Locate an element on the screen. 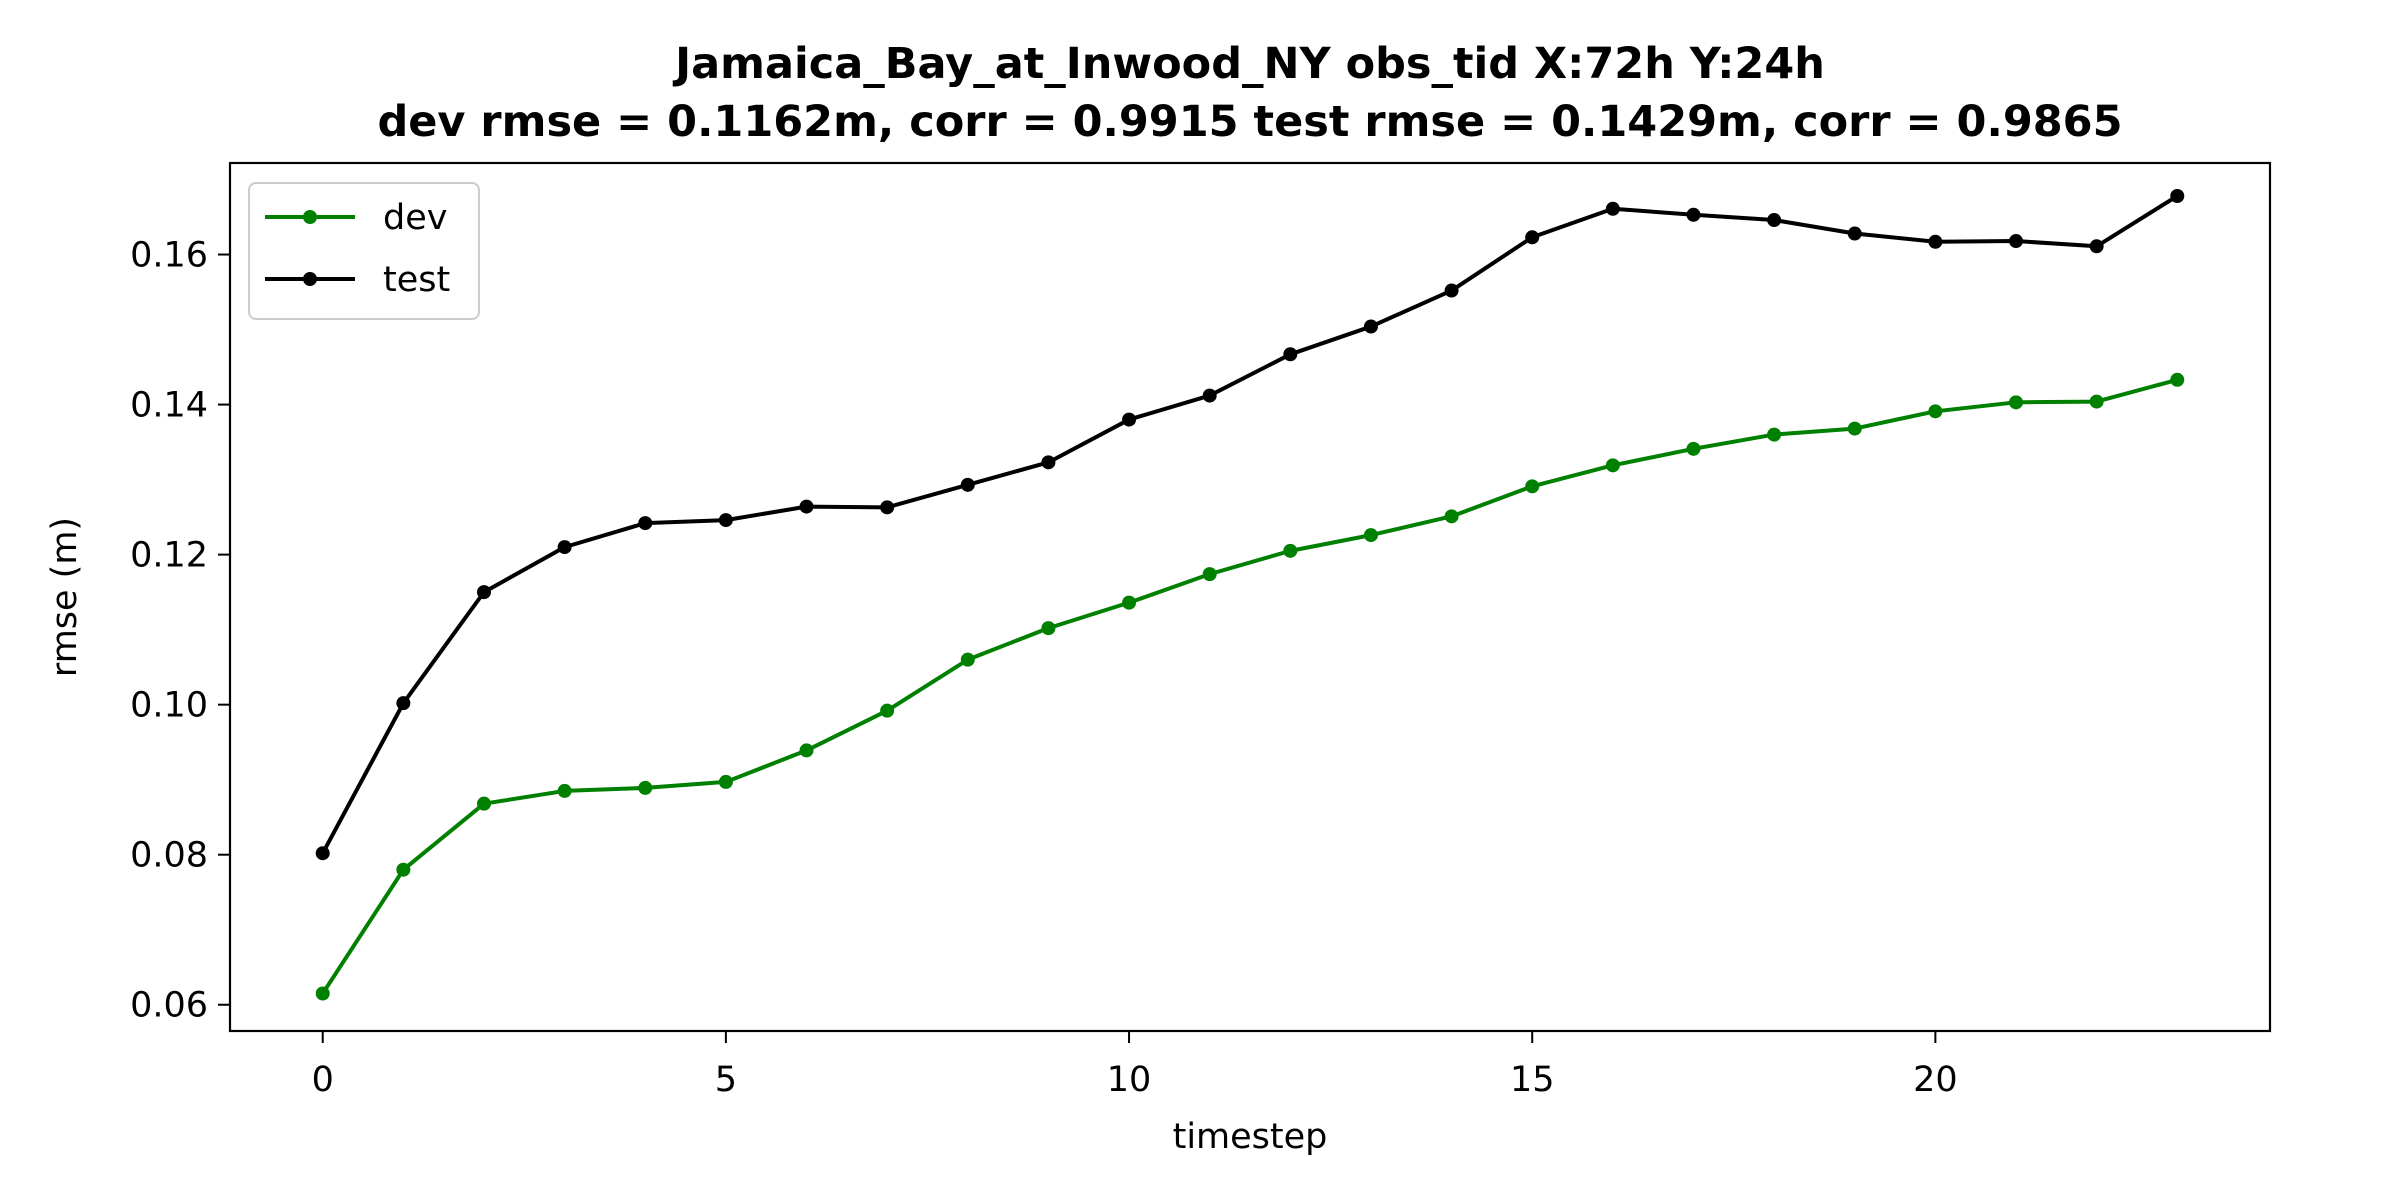  x-tick-label: 0 is located at coordinates (323, 1080).